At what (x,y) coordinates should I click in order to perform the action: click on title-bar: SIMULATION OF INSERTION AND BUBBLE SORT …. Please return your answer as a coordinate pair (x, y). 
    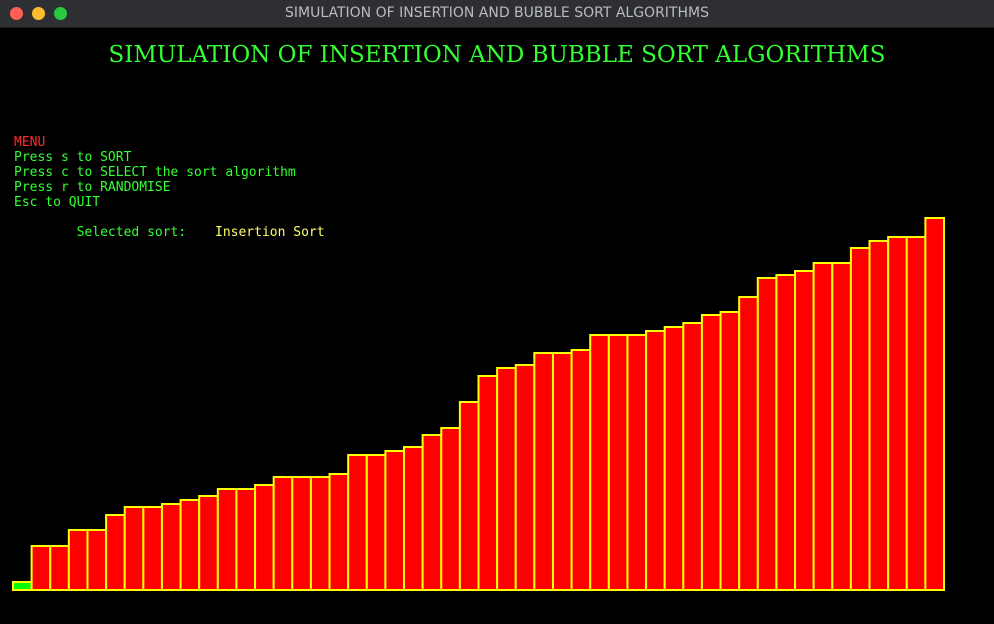
    Looking at the image, I should click on (497, 14).